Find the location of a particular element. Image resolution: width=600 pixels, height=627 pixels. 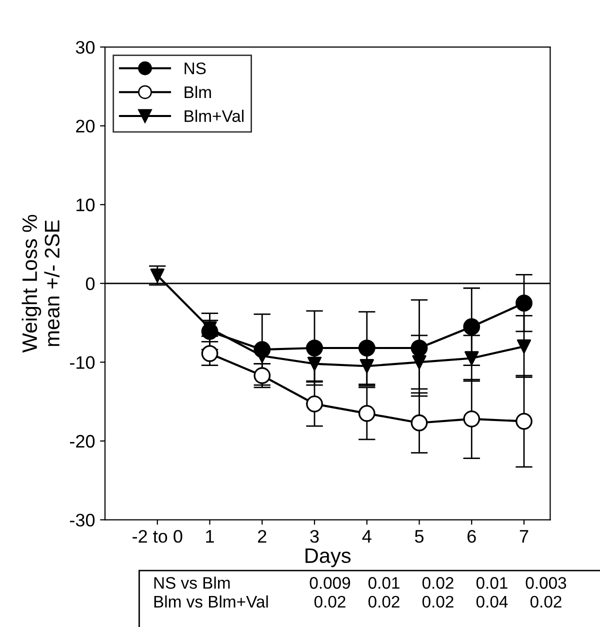

y-axis-title: Weight Loss % mean +/- 2SE is located at coordinates (41, 283).